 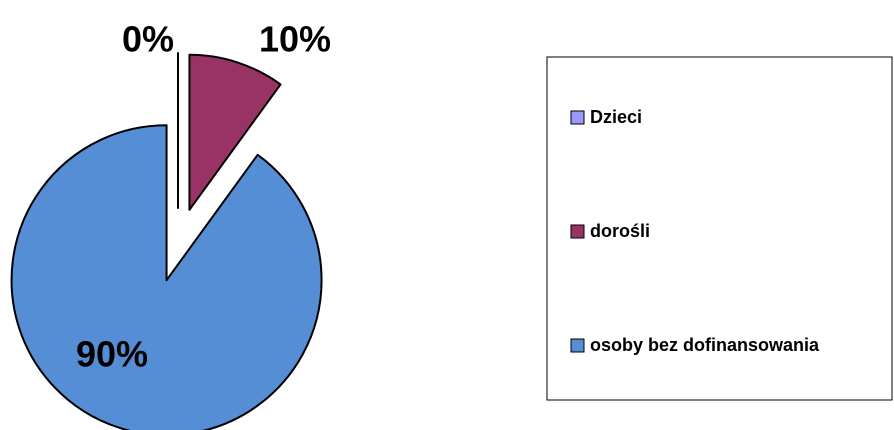 What do you see at coordinates (616, 117) in the screenshot?
I see `legend-label: Dzieci` at bounding box center [616, 117].